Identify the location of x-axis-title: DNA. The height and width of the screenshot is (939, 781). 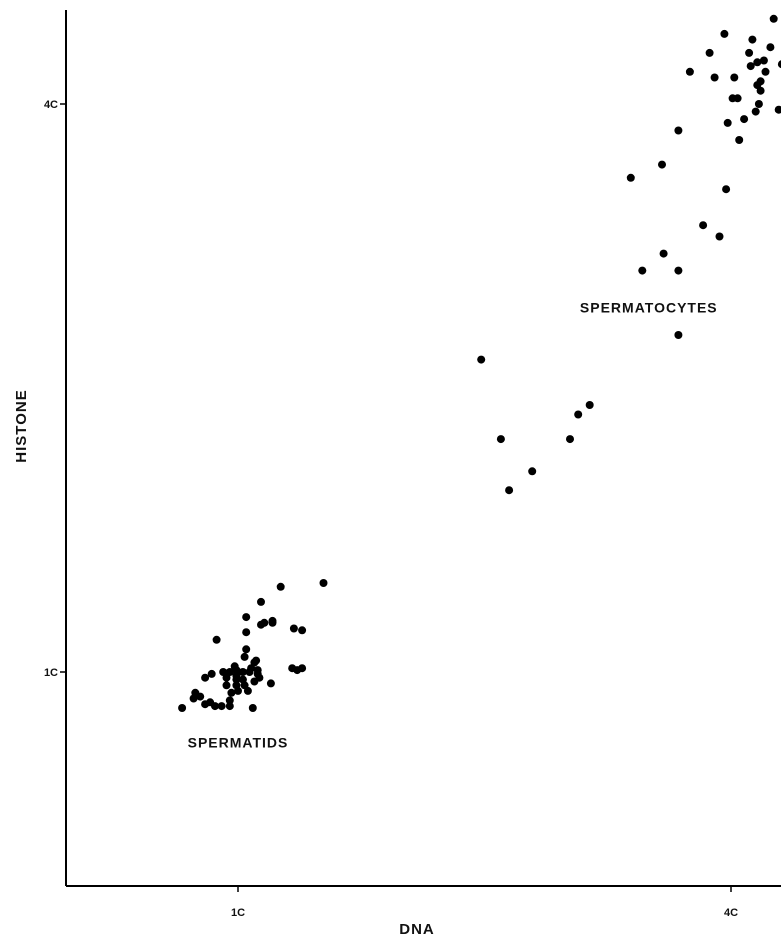
(417, 929).